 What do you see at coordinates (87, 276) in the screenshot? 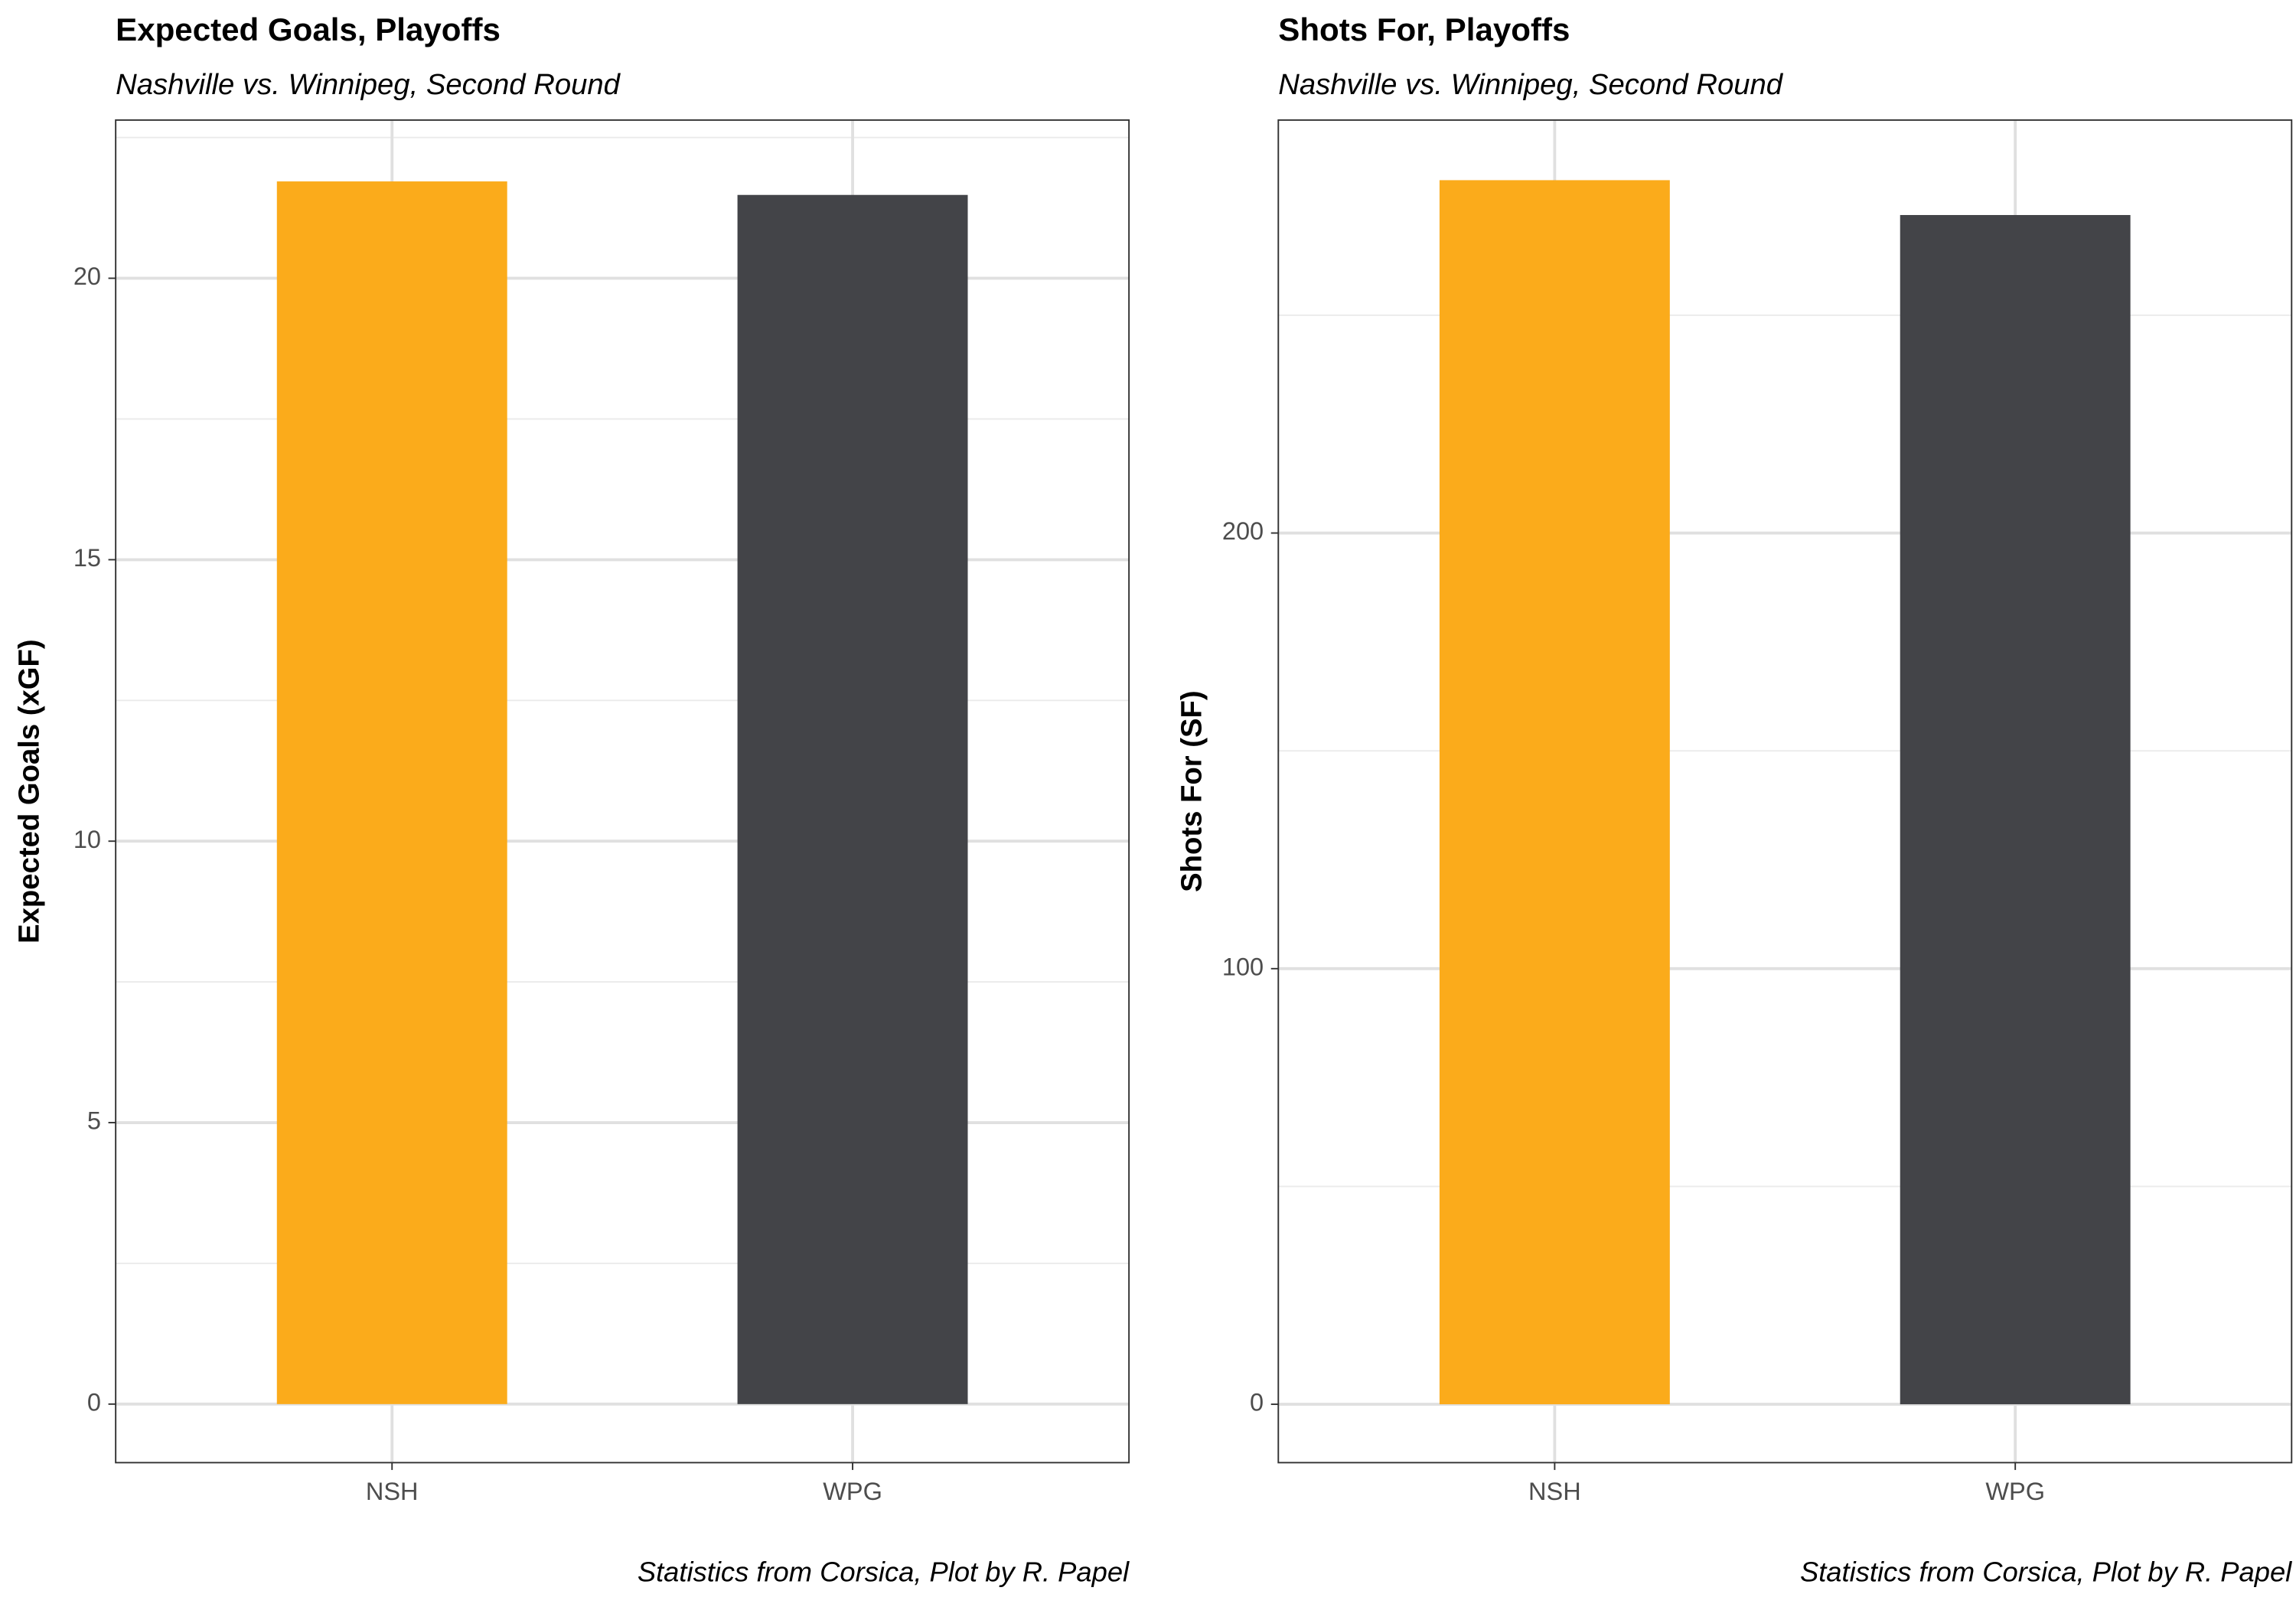
I see `y-tick-label: 20` at bounding box center [87, 276].